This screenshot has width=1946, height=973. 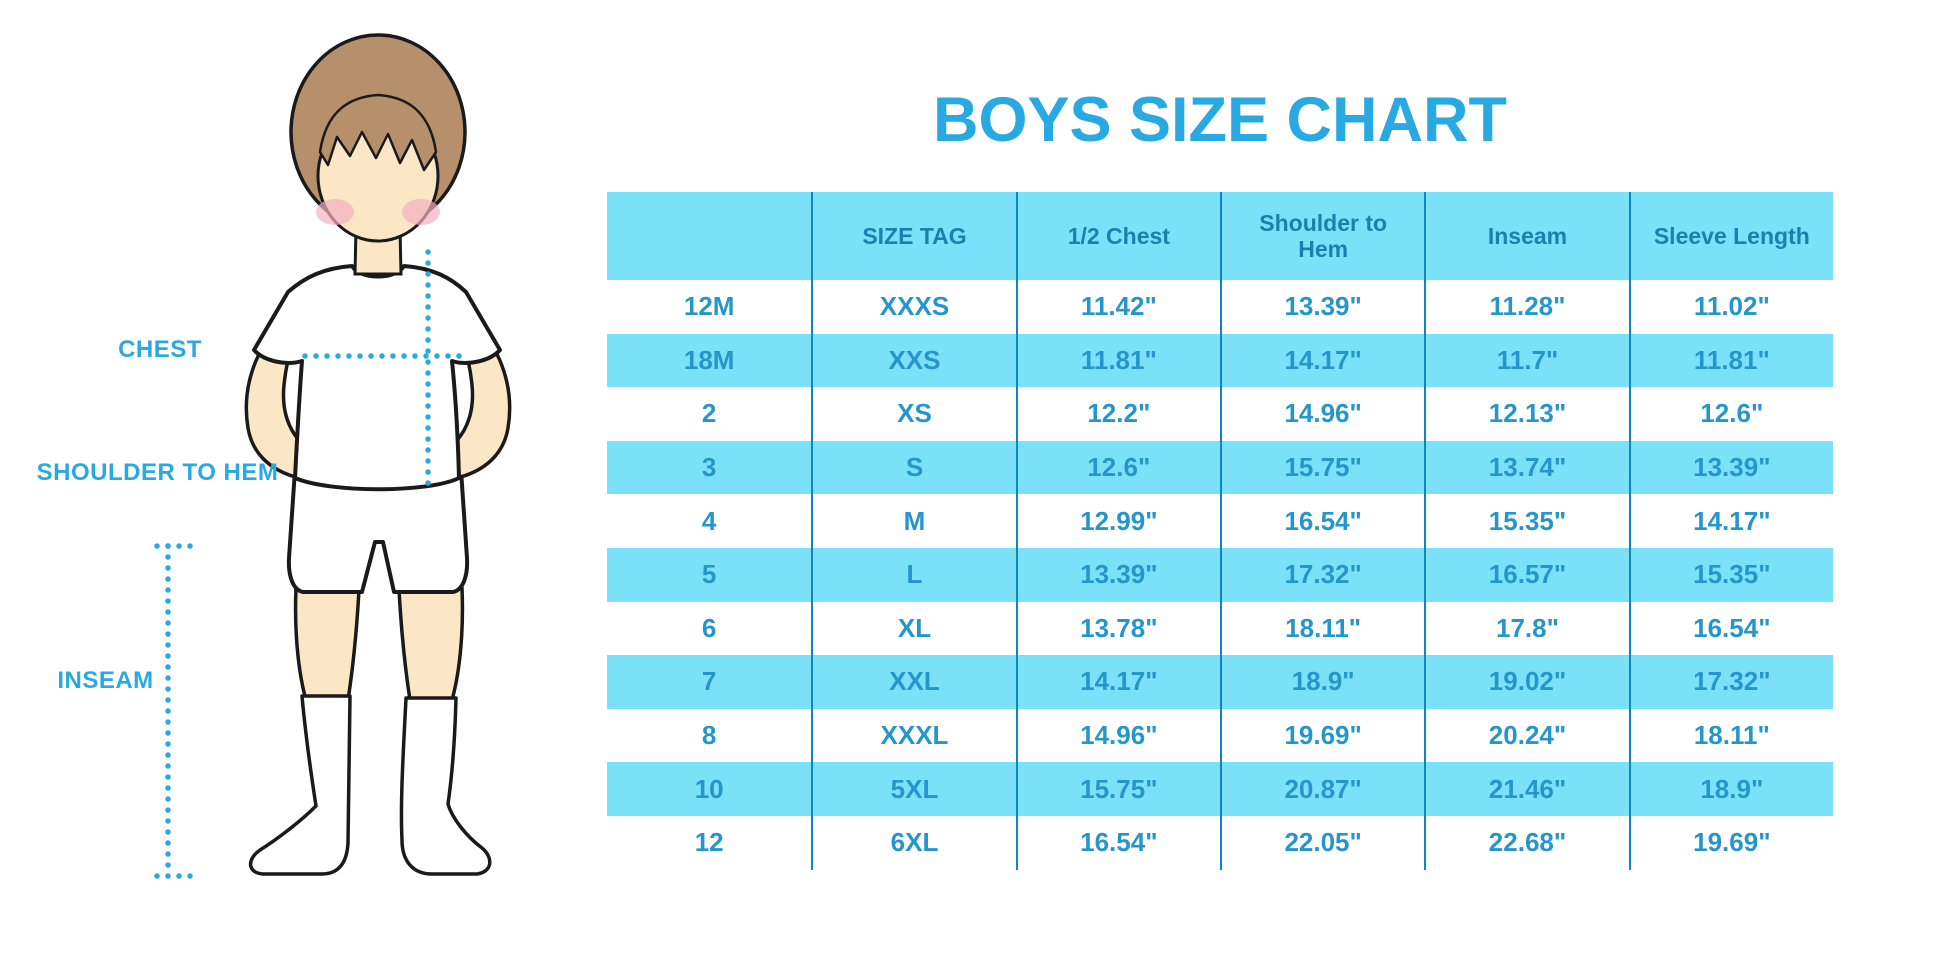 I want to click on table-cell: 11.7", so click(x=1526, y=360).